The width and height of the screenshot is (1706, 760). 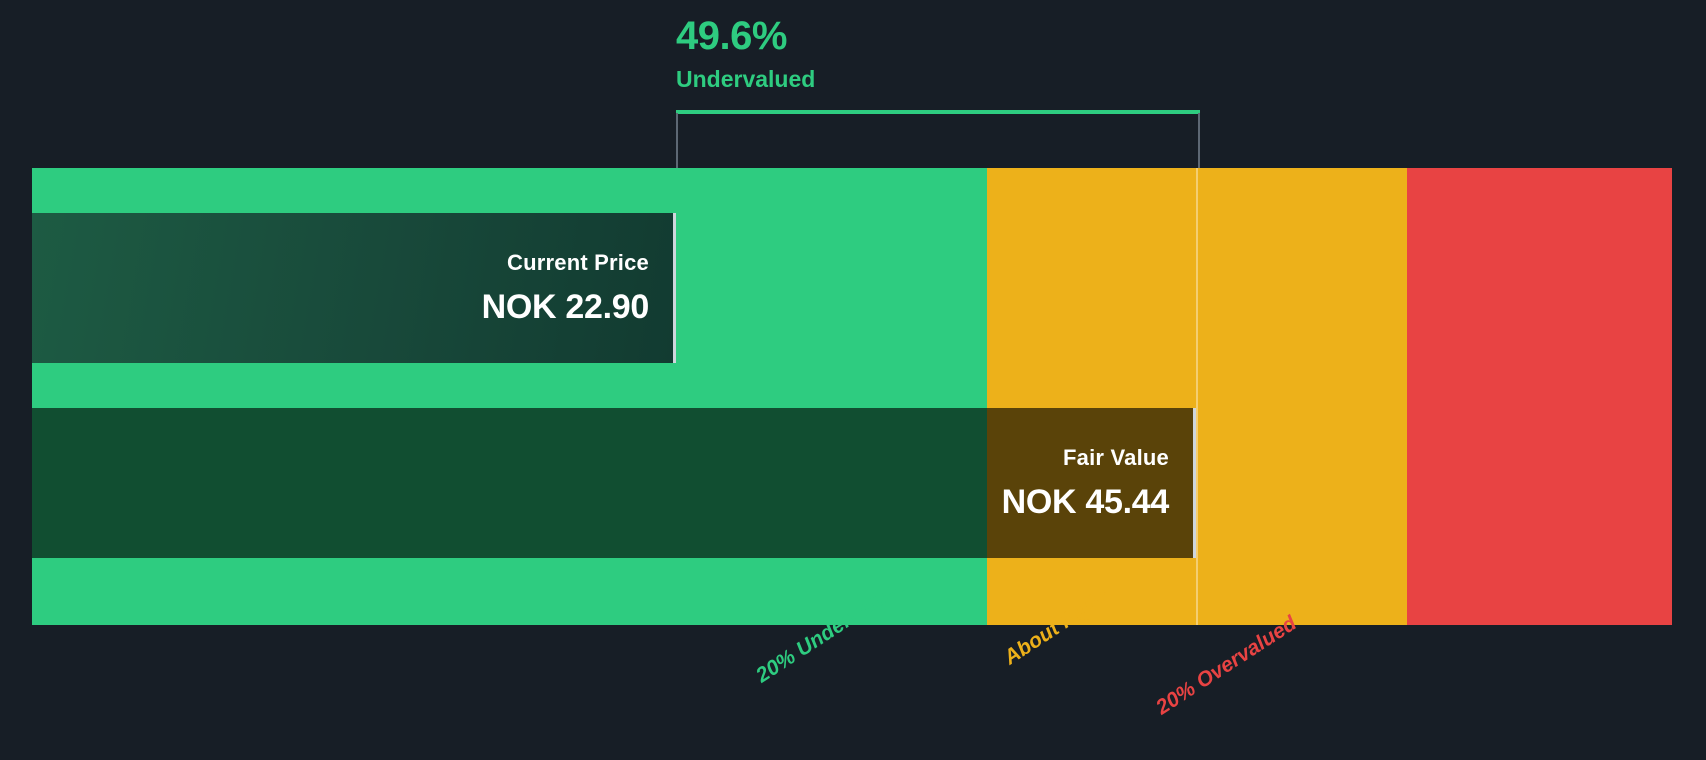 What do you see at coordinates (746, 79) in the screenshot?
I see `valuation-status: Undervalued` at bounding box center [746, 79].